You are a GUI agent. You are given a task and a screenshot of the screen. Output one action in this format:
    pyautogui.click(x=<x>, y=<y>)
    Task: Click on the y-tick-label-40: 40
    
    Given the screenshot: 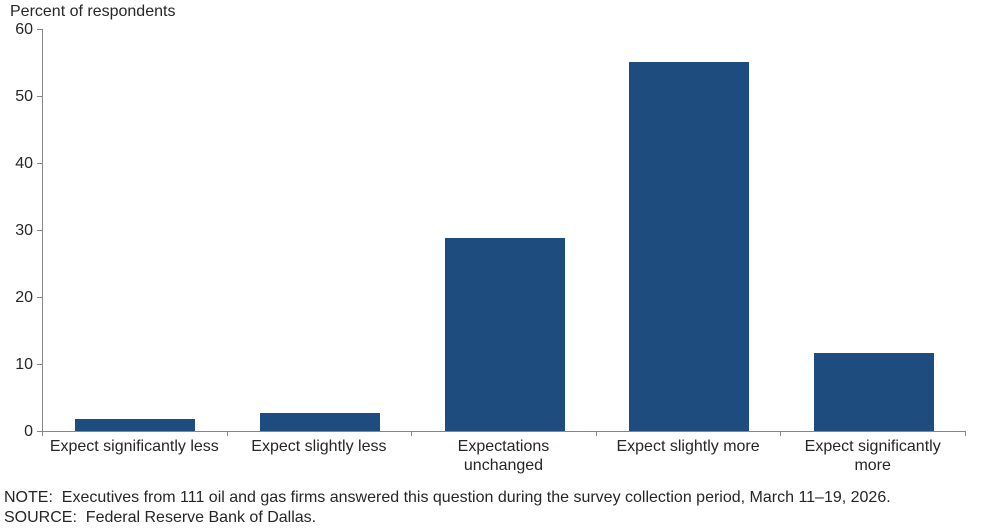 What is the action you would take?
    pyautogui.click(x=24, y=163)
    